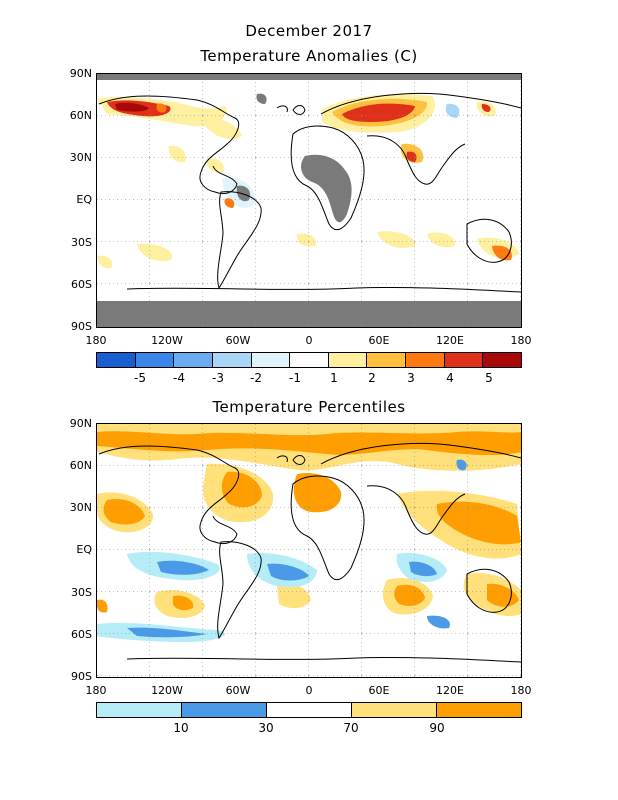 Image resolution: width=618 pixels, height=800 pixels. What do you see at coordinates (309, 56) in the screenshot?
I see `anomaly-map-title: Temperature Anomalies (C)` at bounding box center [309, 56].